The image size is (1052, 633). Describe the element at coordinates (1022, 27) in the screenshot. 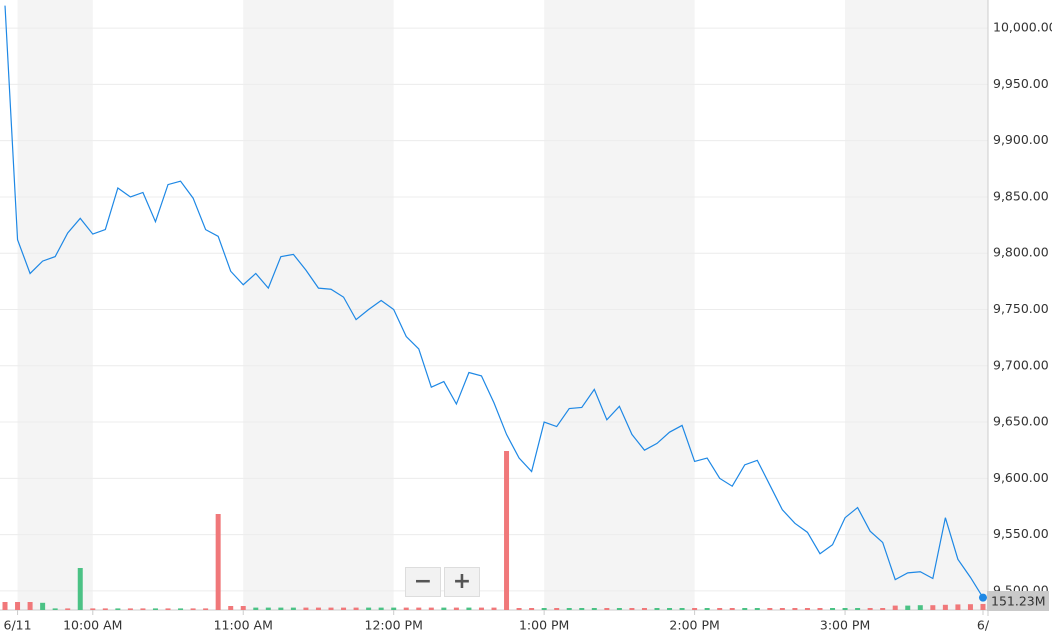

I see `y-tick-label: 10,000.00` at that location.